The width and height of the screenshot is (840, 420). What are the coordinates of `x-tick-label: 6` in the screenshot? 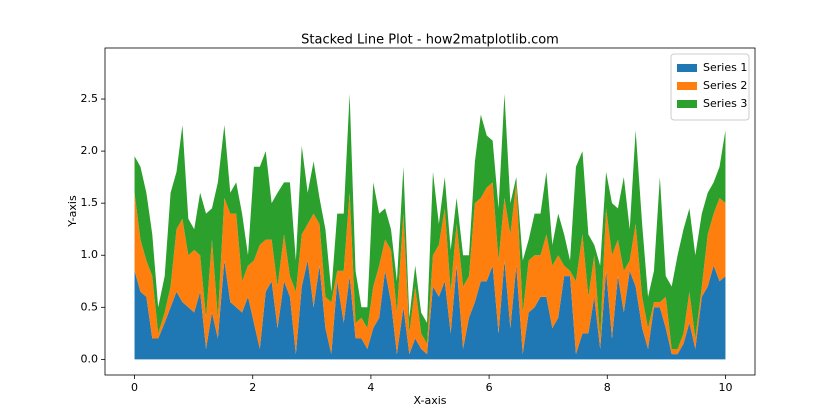 It's located at (489, 387).